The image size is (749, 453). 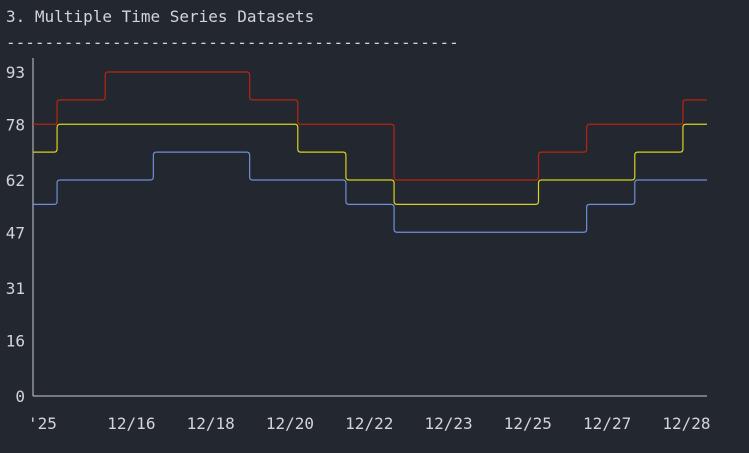 I want to click on y-tick-label: 62, so click(x=15, y=180).